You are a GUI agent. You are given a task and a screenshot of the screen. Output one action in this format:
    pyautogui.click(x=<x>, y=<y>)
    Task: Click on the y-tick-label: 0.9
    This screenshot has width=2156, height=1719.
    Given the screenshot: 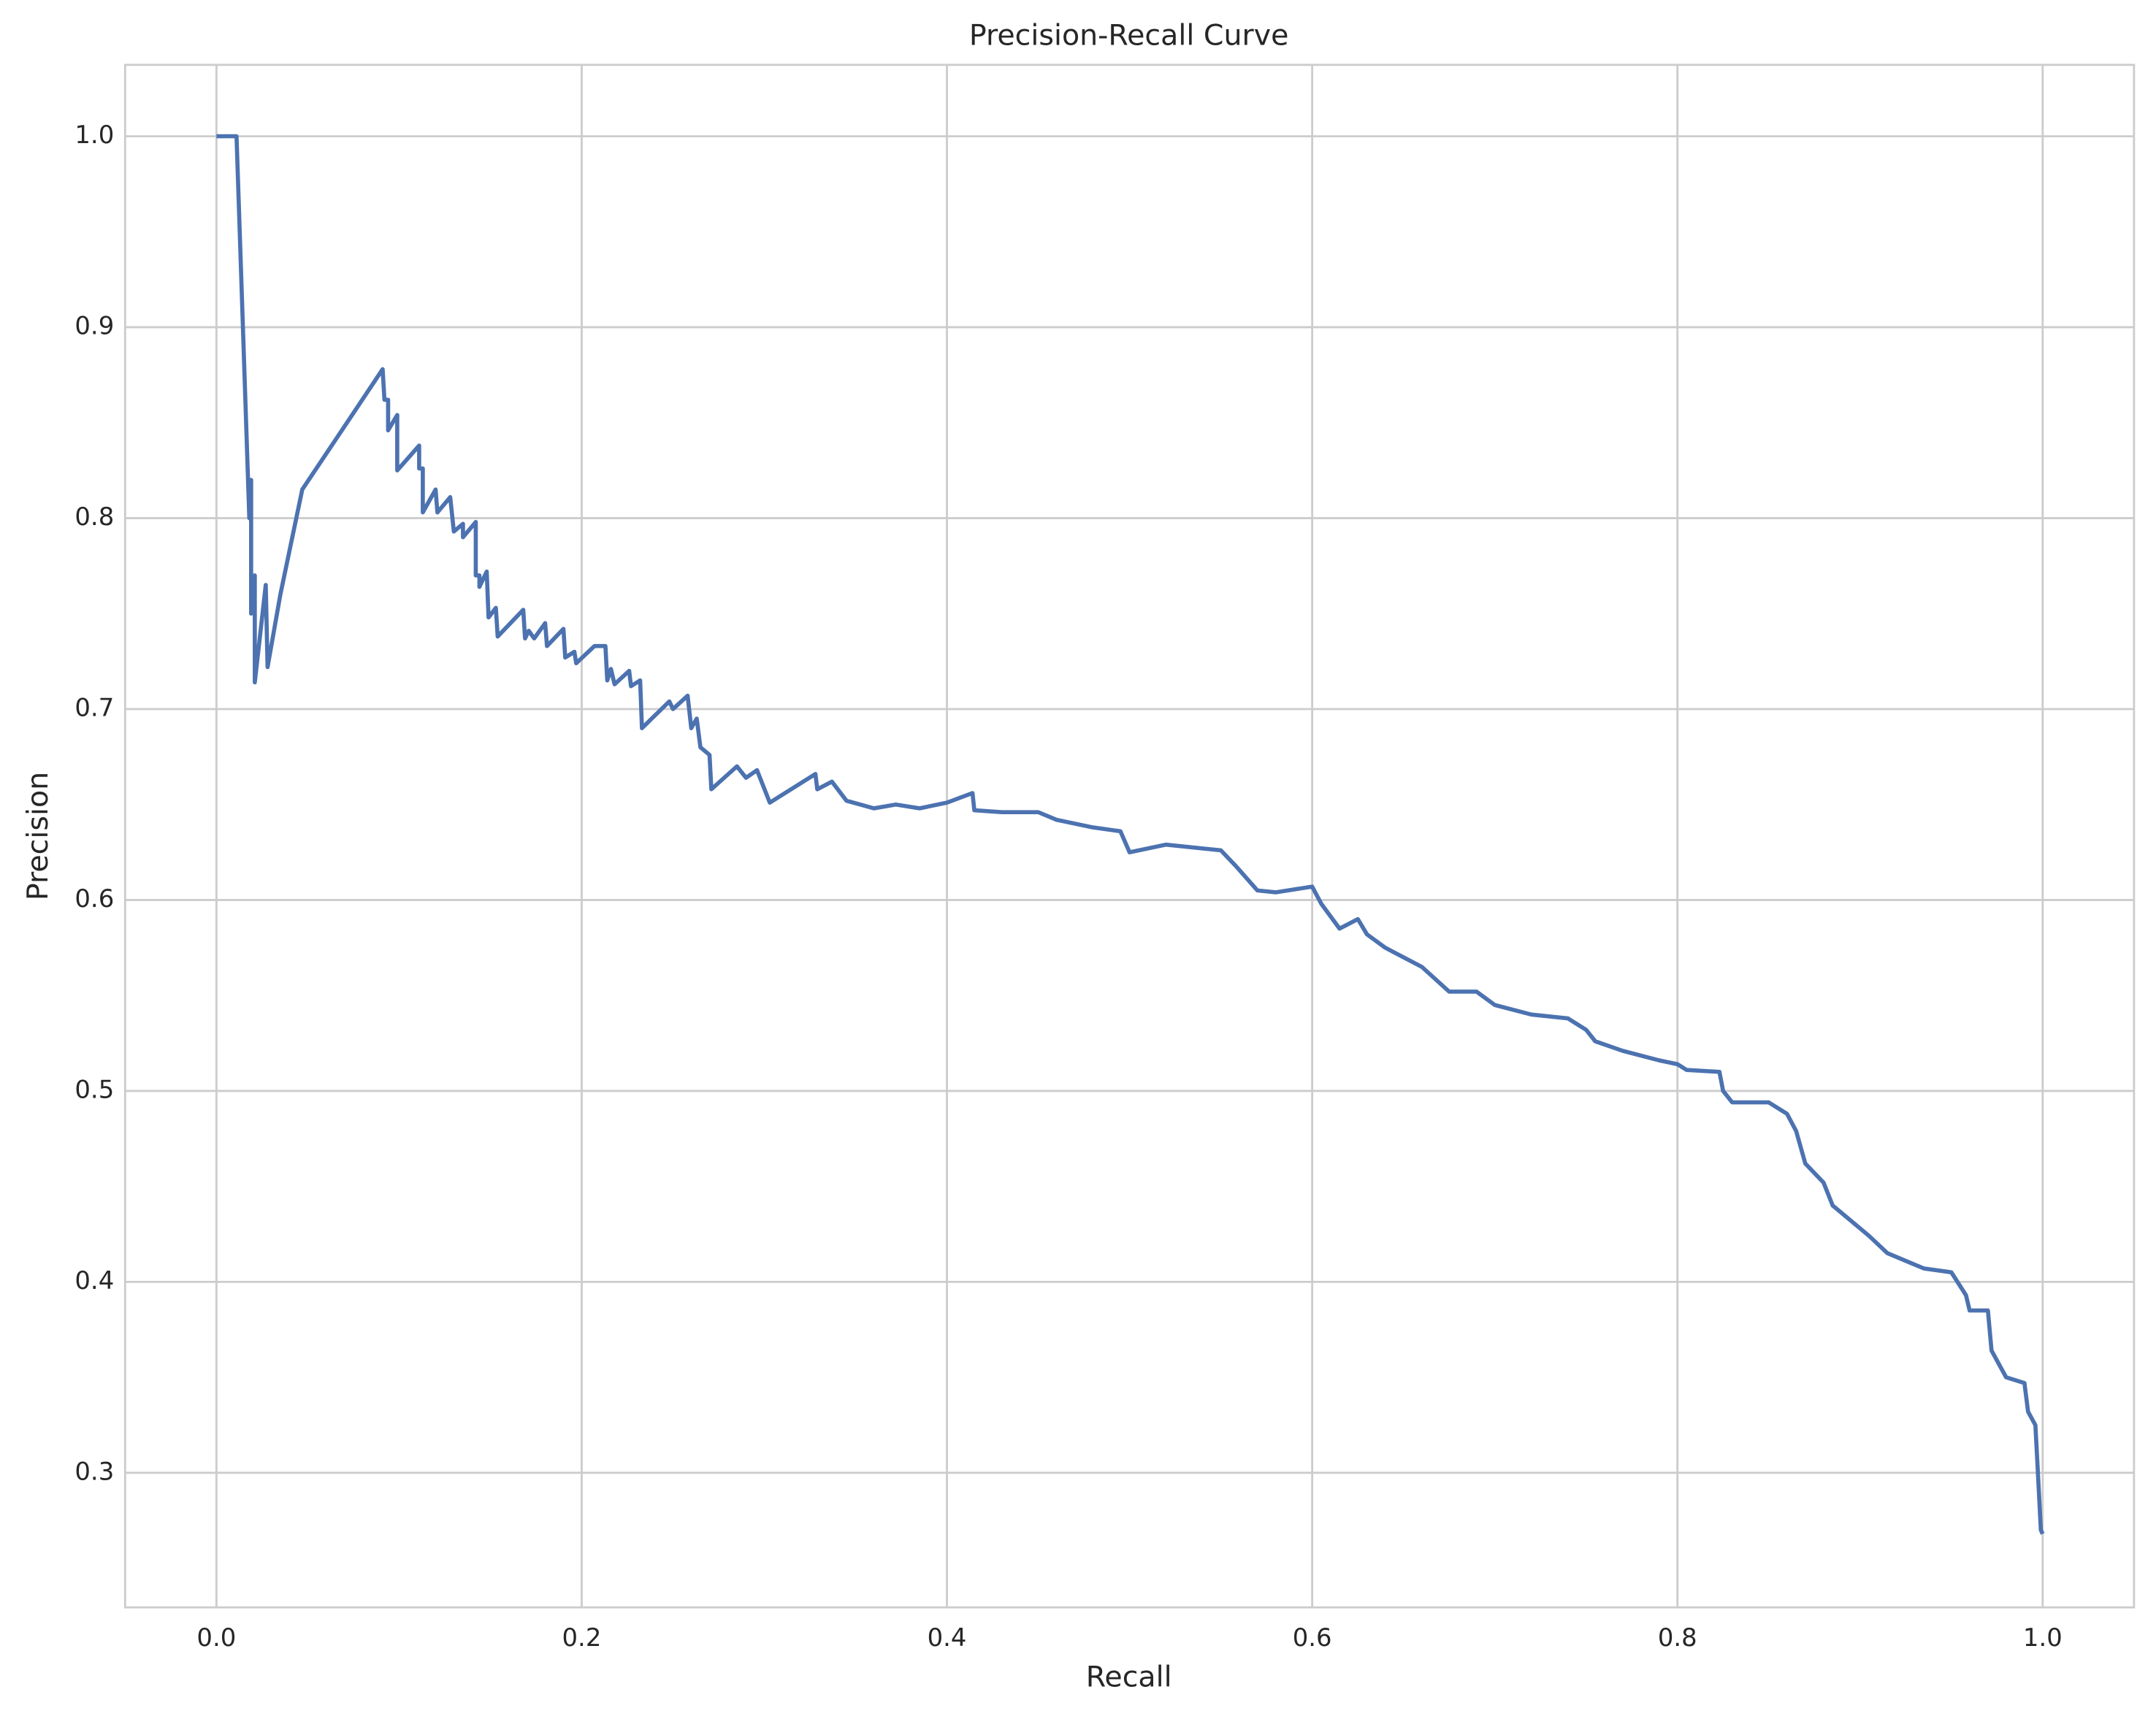 What is the action you would take?
    pyautogui.click(x=94, y=326)
    